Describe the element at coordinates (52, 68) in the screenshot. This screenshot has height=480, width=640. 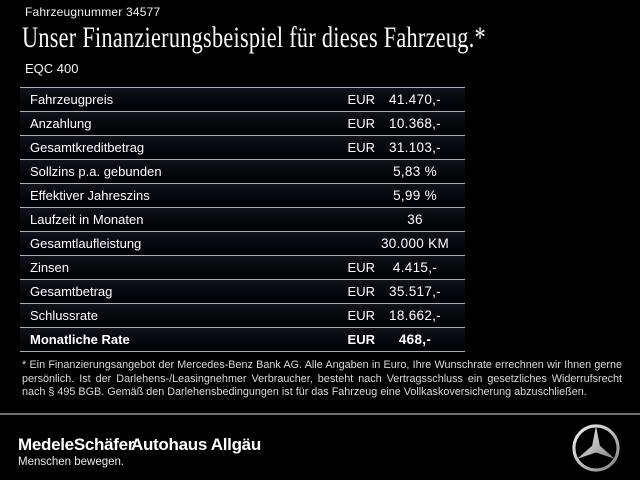
I see `vehicle-model: EQC 400` at that location.